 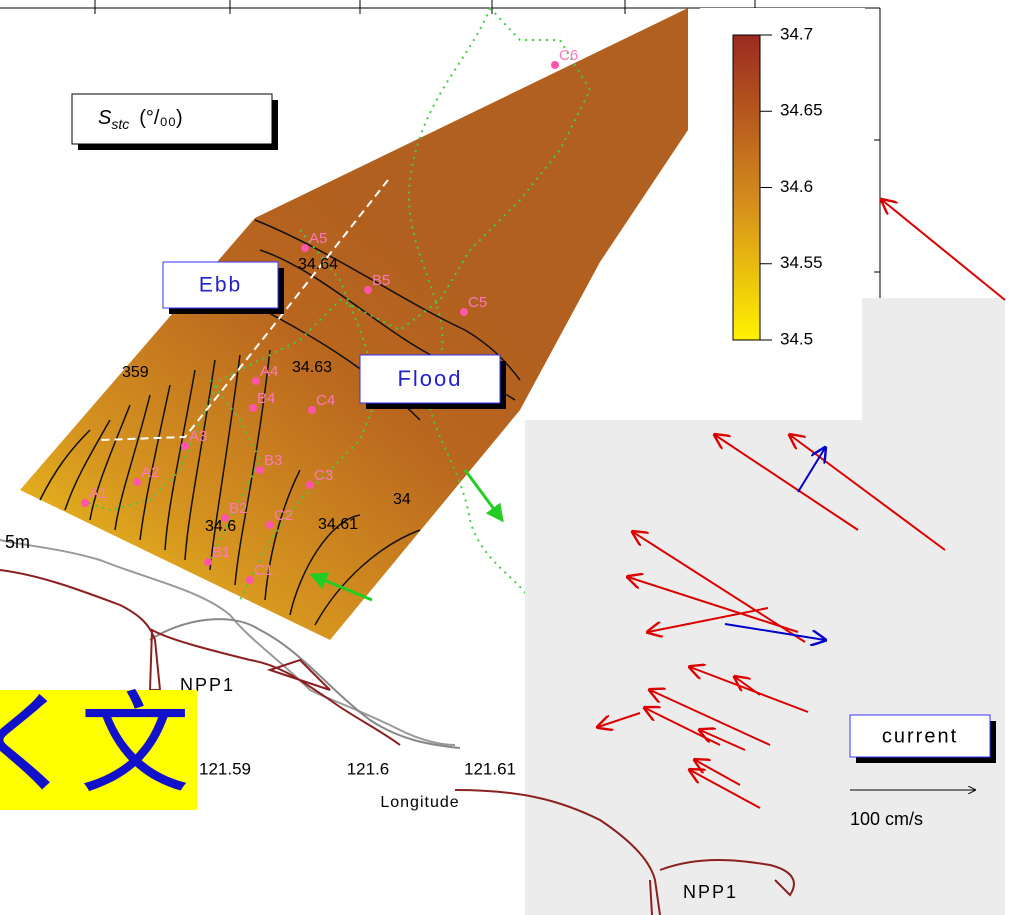 I want to click on station-label: A1, so click(x=98, y=493).